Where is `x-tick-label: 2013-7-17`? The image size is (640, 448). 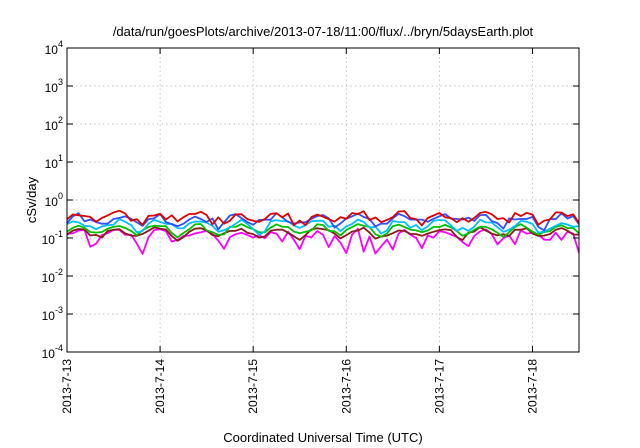 x-tick-label: 2013-7-17 is located at coordinates (439, 386).